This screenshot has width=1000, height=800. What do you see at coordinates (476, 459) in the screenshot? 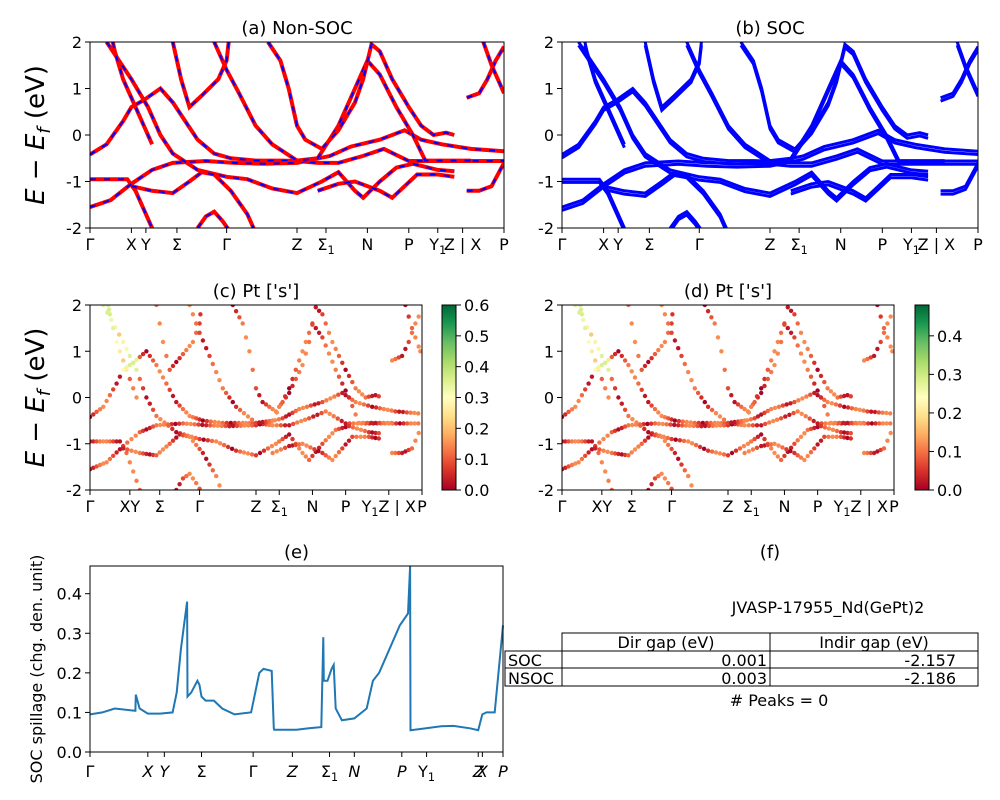
I see `colorbar-tick-label: 0.1` at bounding box center [476, 459].